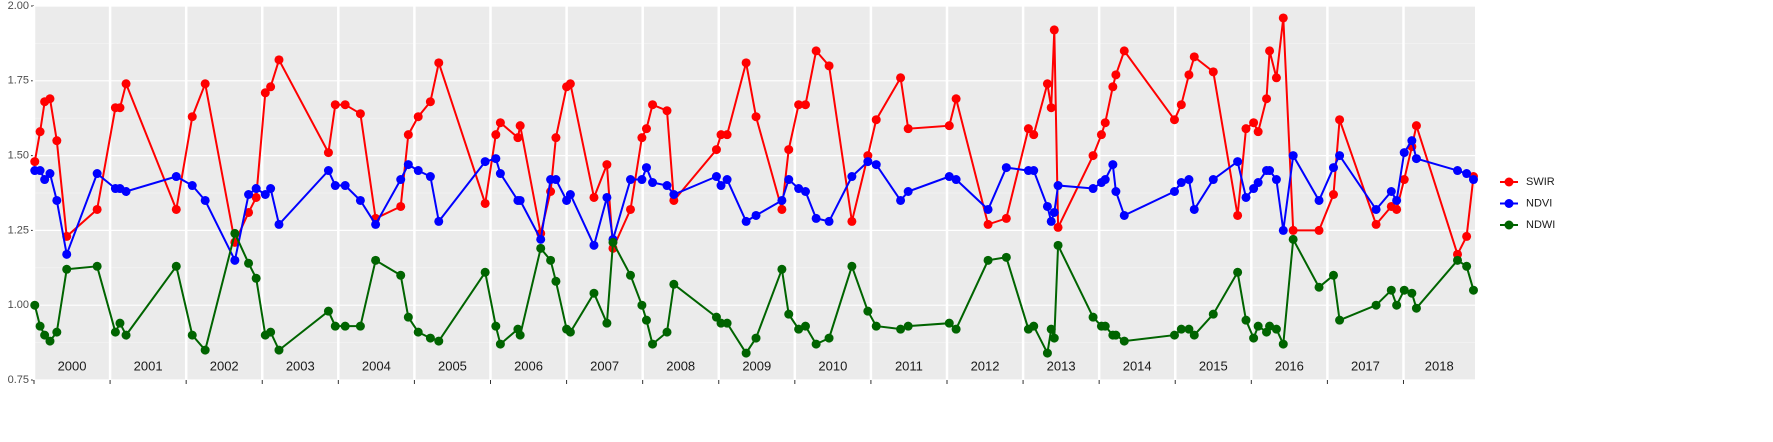  Describe the element at coordinates (1540, 225) in the screenshot. I see `legend-label: NDWI` at that location.